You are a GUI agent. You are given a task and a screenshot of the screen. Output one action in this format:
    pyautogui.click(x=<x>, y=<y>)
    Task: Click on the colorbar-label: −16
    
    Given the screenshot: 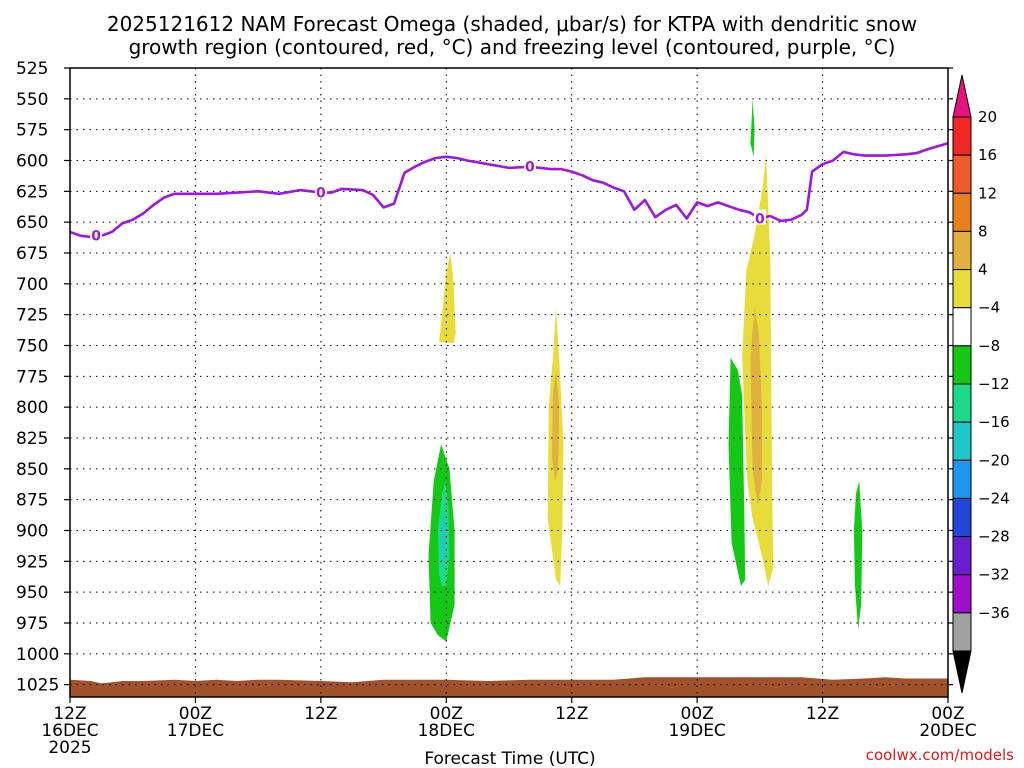 What is the action you would take?
    pyautogui.click(x=994, y=422)
    